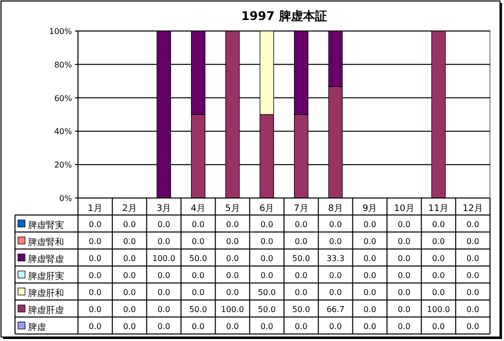 This screenshot has height=341, width=504. Describe the element at coordinates (46, 259) in the screenshot. I see `legend-label: 脾虚腎虚` at that location.